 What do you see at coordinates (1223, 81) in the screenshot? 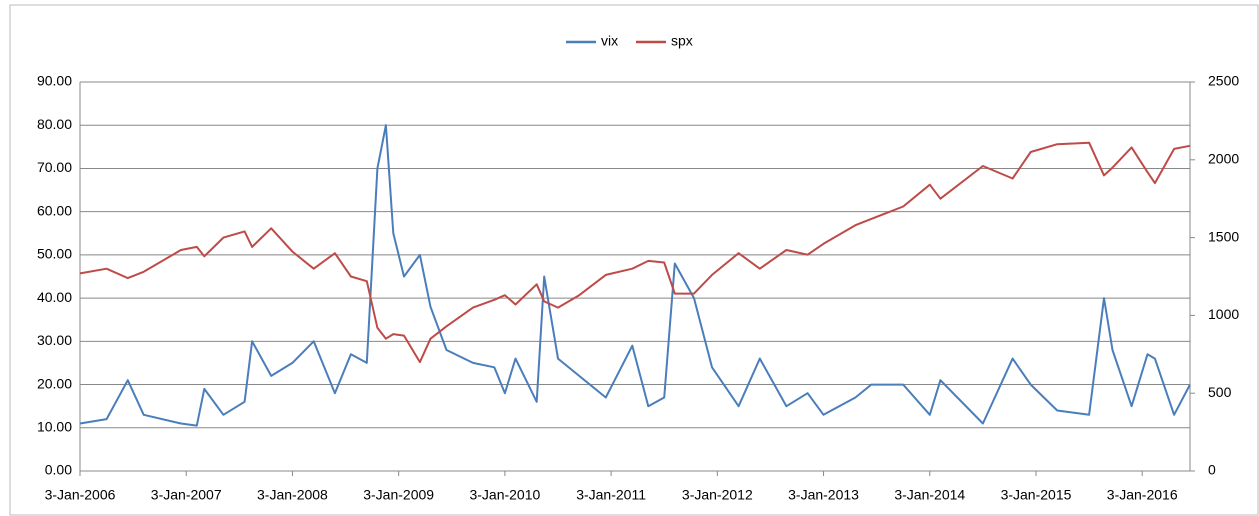
I see `y2-tick-label: 2500` at bounding box center [1223, 81].